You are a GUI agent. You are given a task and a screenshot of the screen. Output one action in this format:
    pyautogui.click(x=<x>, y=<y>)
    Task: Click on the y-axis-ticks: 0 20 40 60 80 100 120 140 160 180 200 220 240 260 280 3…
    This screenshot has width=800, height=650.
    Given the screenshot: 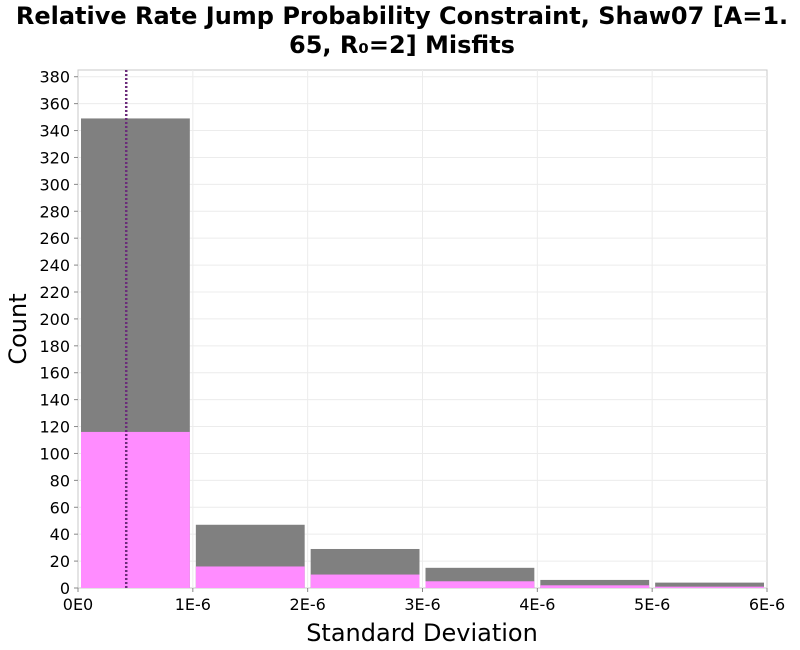 What is the action you would take?
    pyautogui.click(x=58, y=333)
    